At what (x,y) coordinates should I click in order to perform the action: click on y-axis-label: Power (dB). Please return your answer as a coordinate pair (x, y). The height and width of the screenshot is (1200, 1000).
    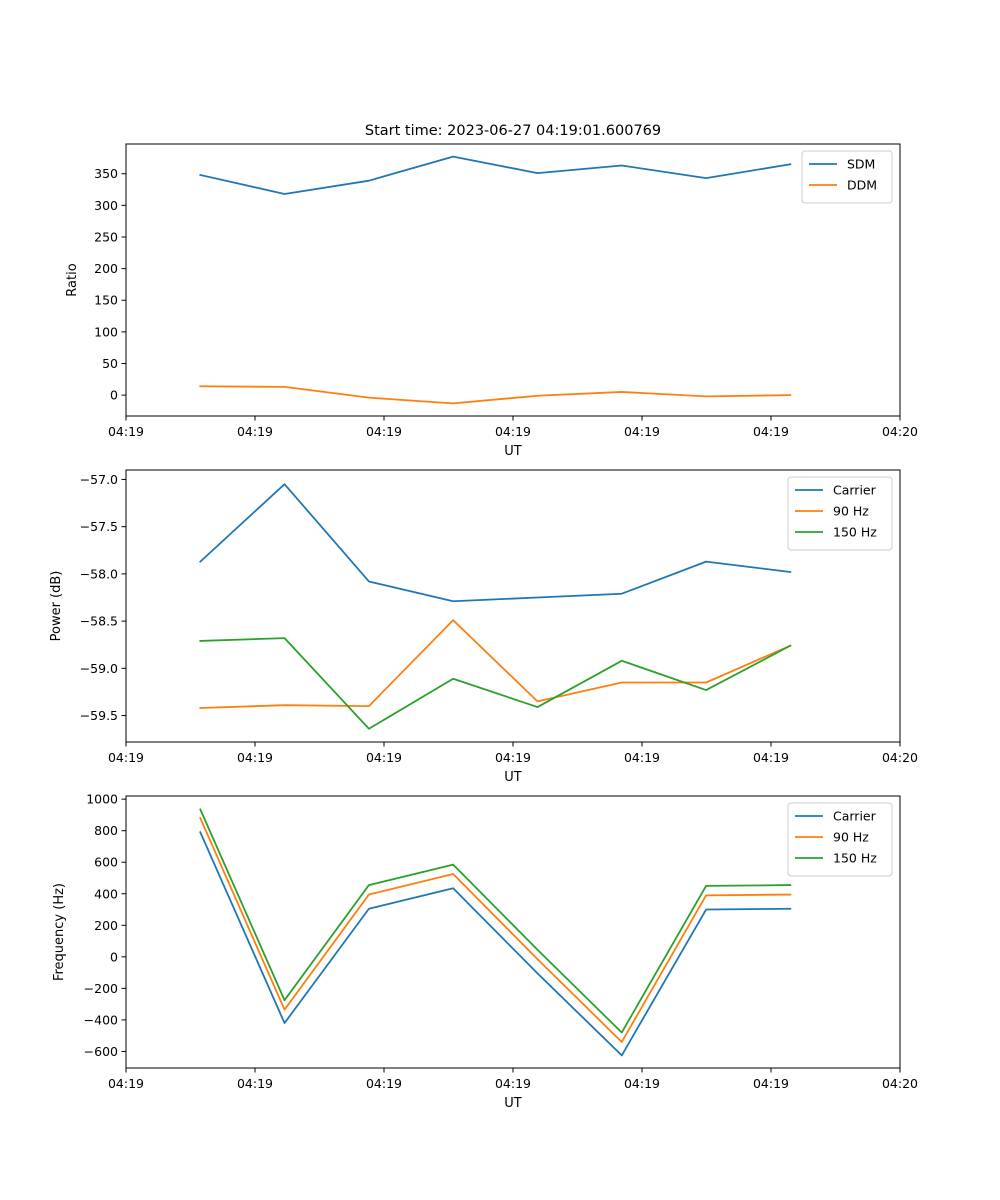
    Looking at the image, I should click on (56, 606).